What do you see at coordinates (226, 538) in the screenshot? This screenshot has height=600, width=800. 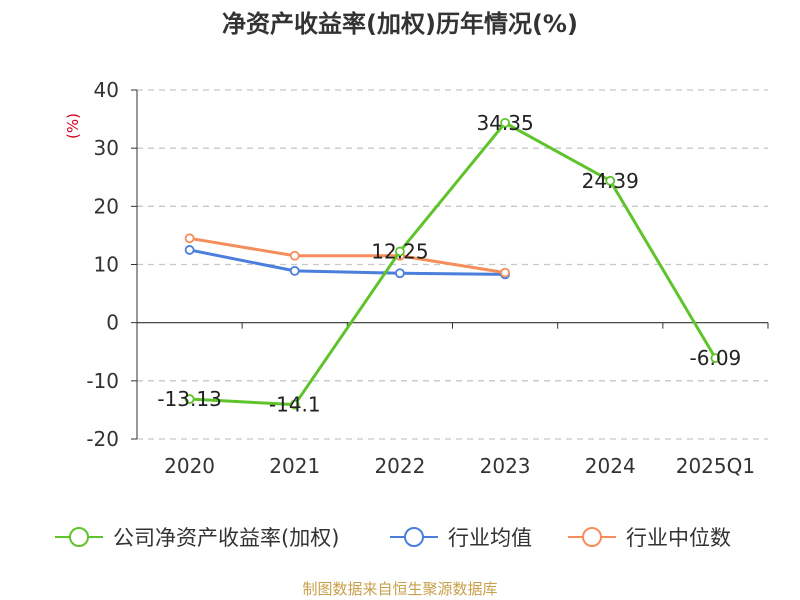 I see `legend-label: 公司净资产收益率(加权)` at bounding box center [226, 538].